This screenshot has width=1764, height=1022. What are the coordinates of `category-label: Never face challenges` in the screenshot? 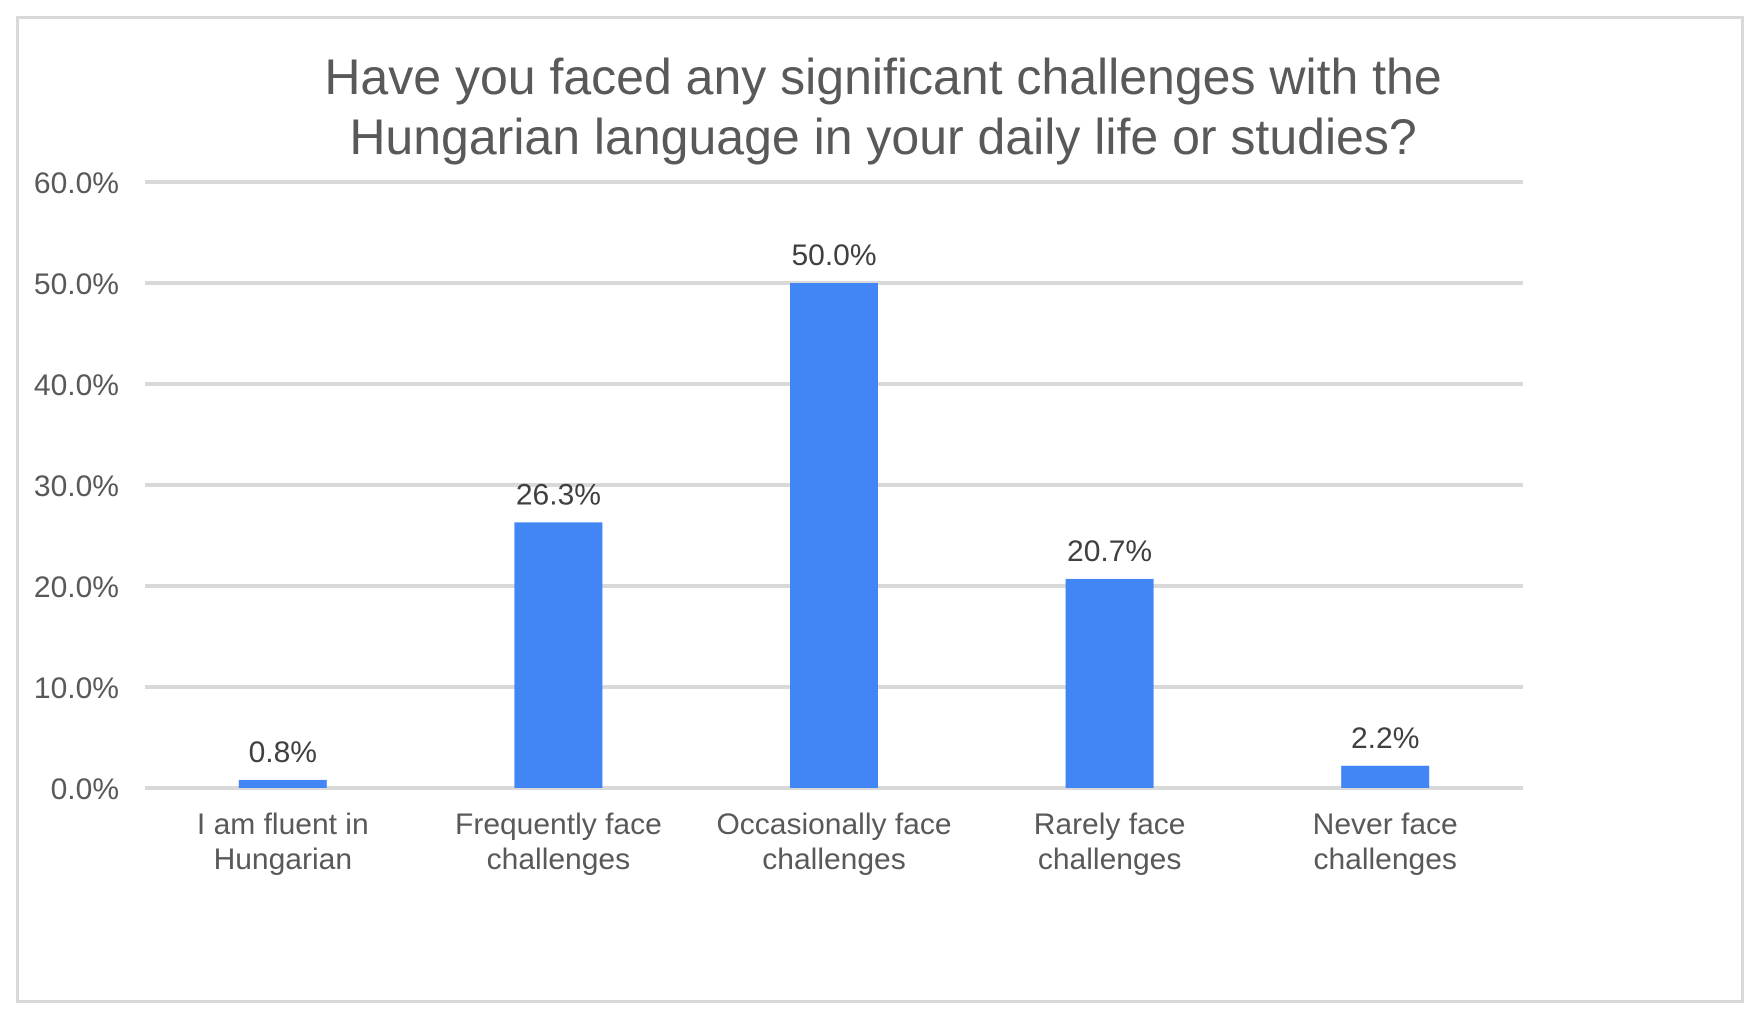 It's located at (1385, 842).